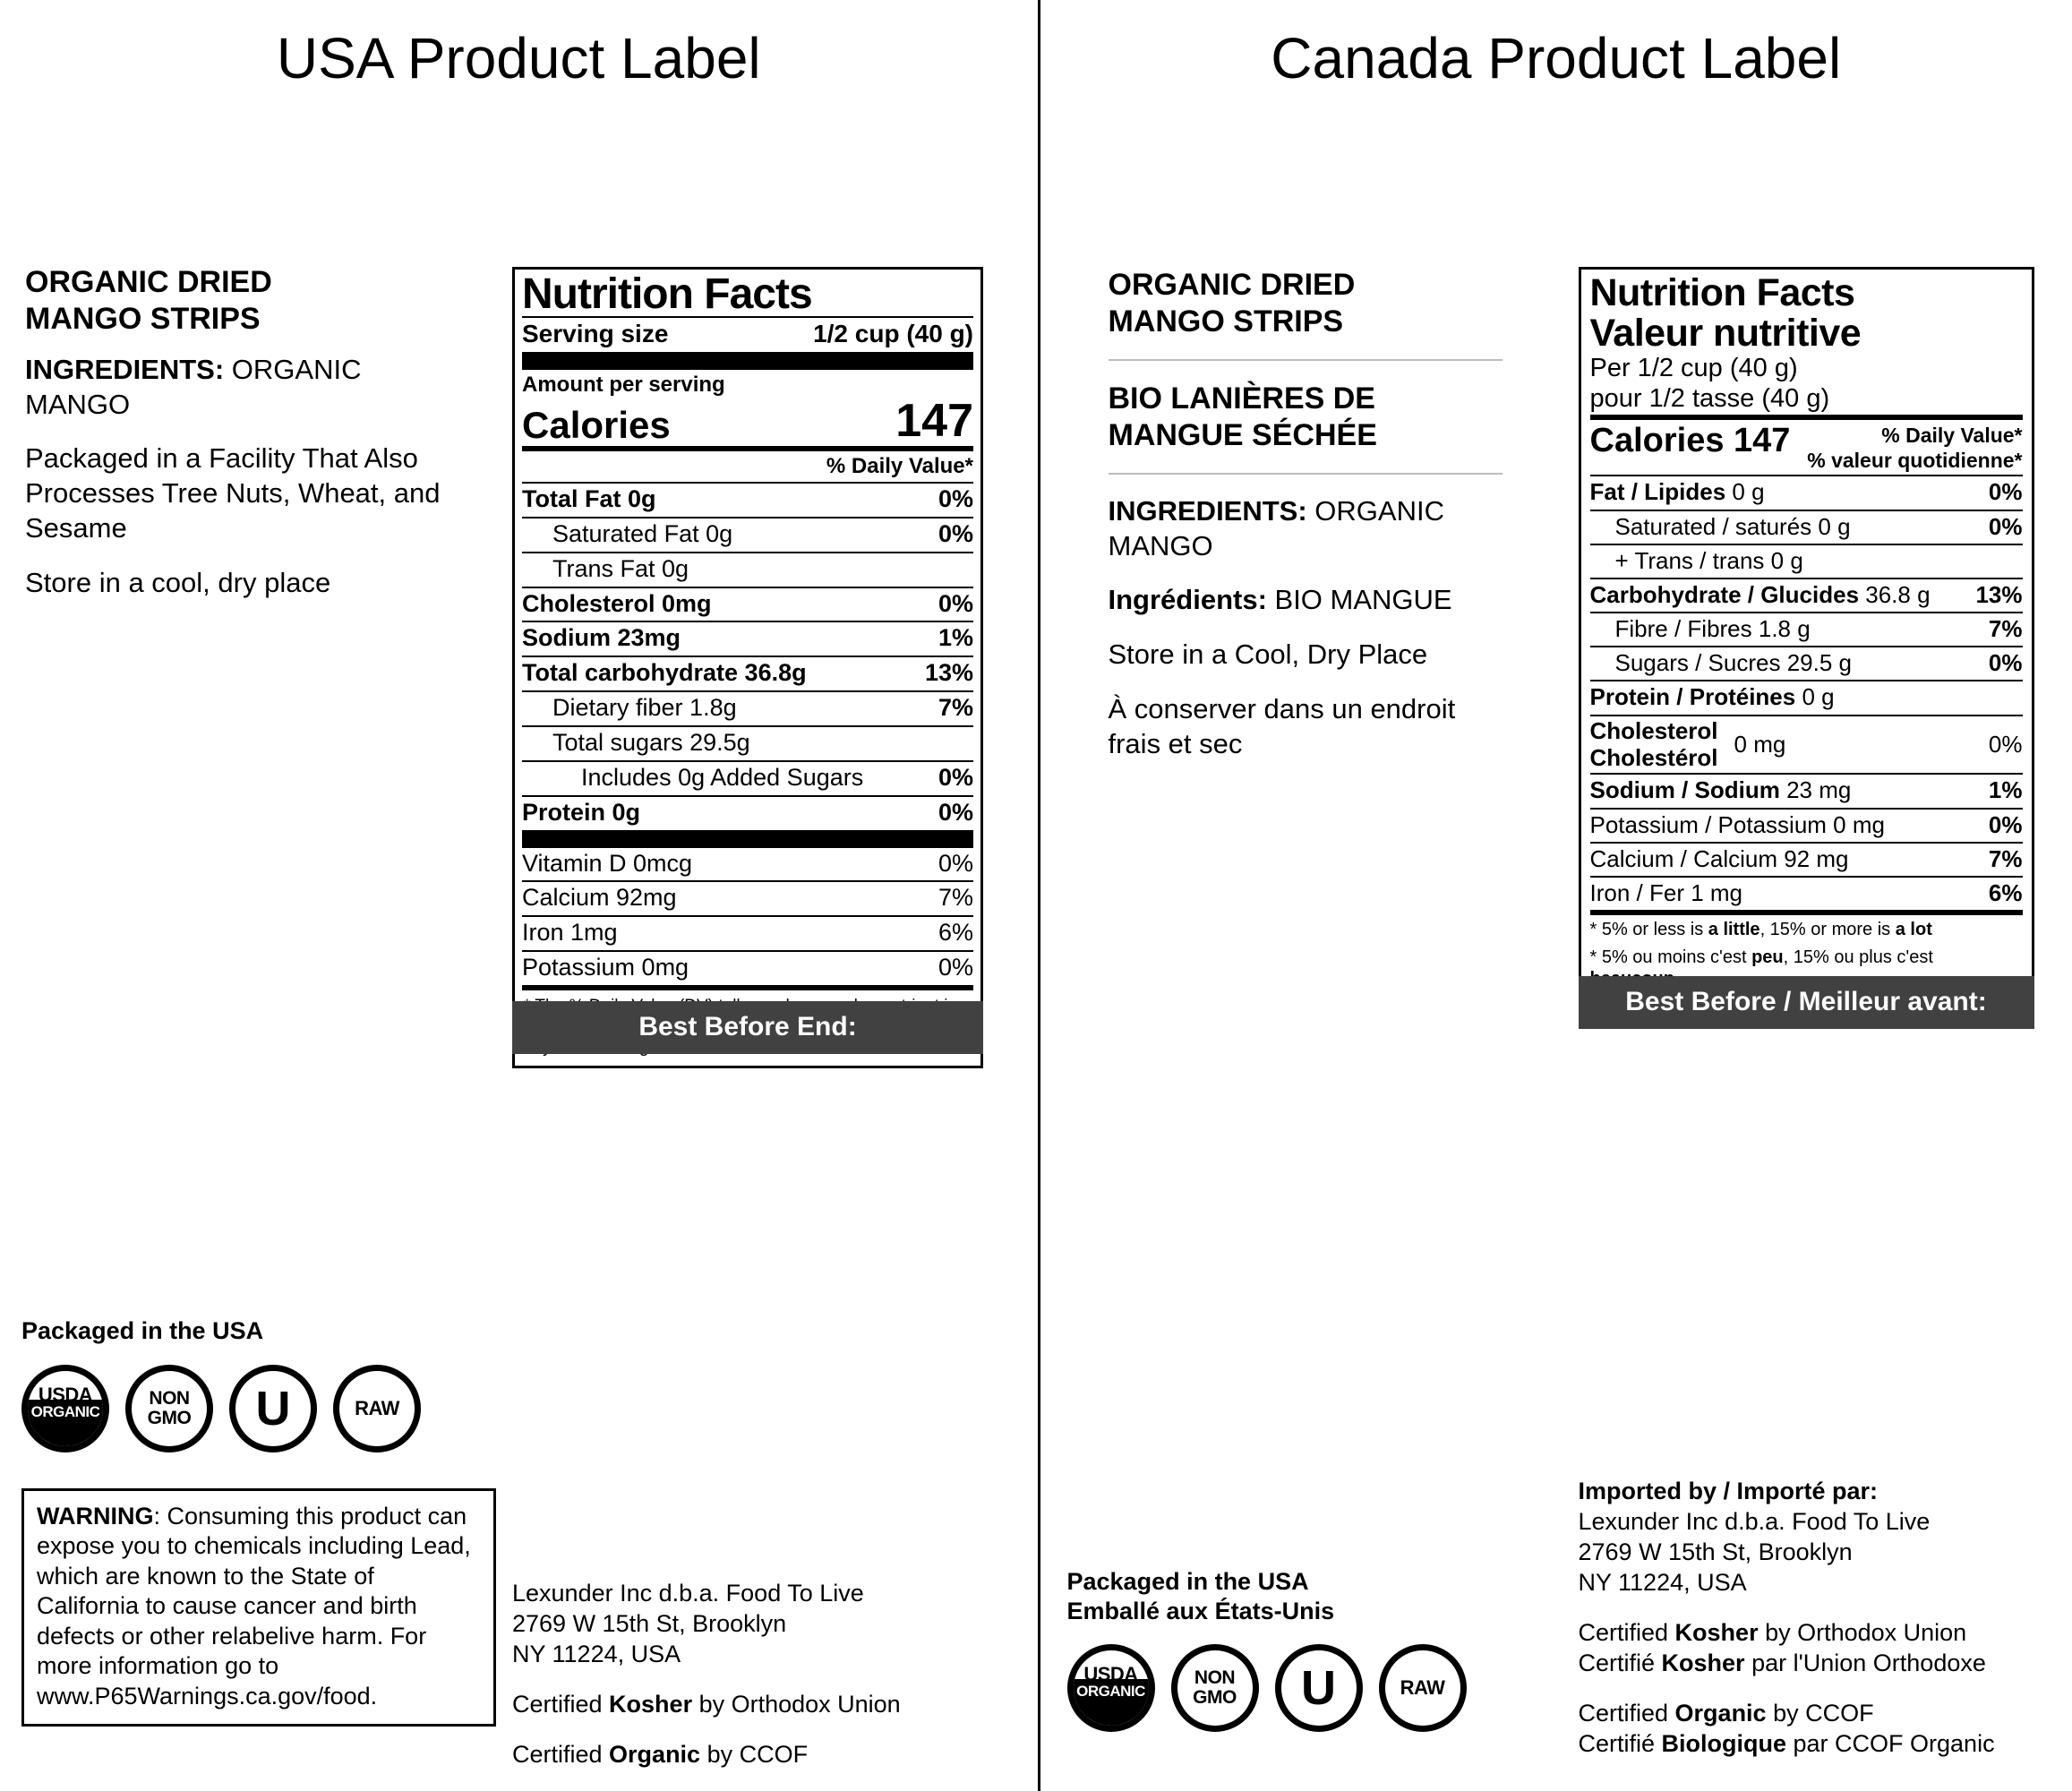 Image resolution: width=2072 pixels, height=1791 pixels. What do you see at coordinates (1806, 527) in the screenshot?
I see `cnf-row: Saturated / saturés 0 g 0%` at bounding box center [1806, 527].